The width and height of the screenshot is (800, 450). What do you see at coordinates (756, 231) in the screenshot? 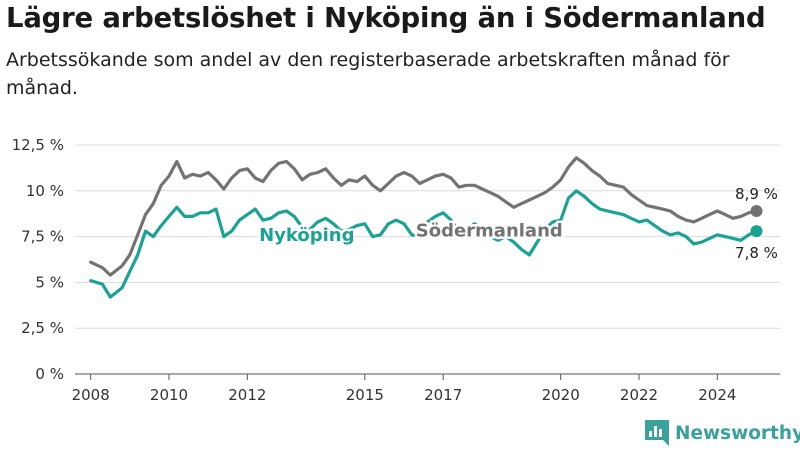
I see `end-point-nykping` at bounding box center [756, 231].